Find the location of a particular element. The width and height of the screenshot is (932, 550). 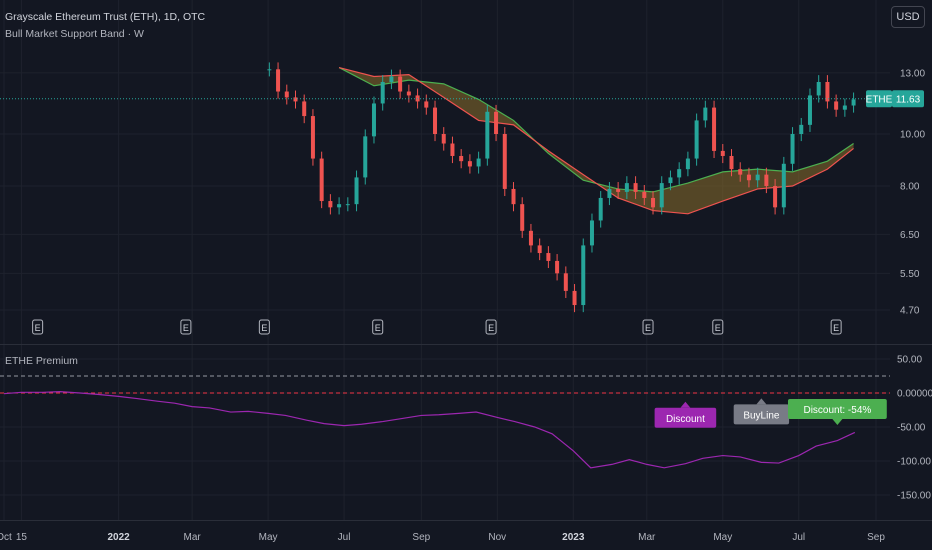

x-tick-label: 2023 is located at coordinates (573, 537).